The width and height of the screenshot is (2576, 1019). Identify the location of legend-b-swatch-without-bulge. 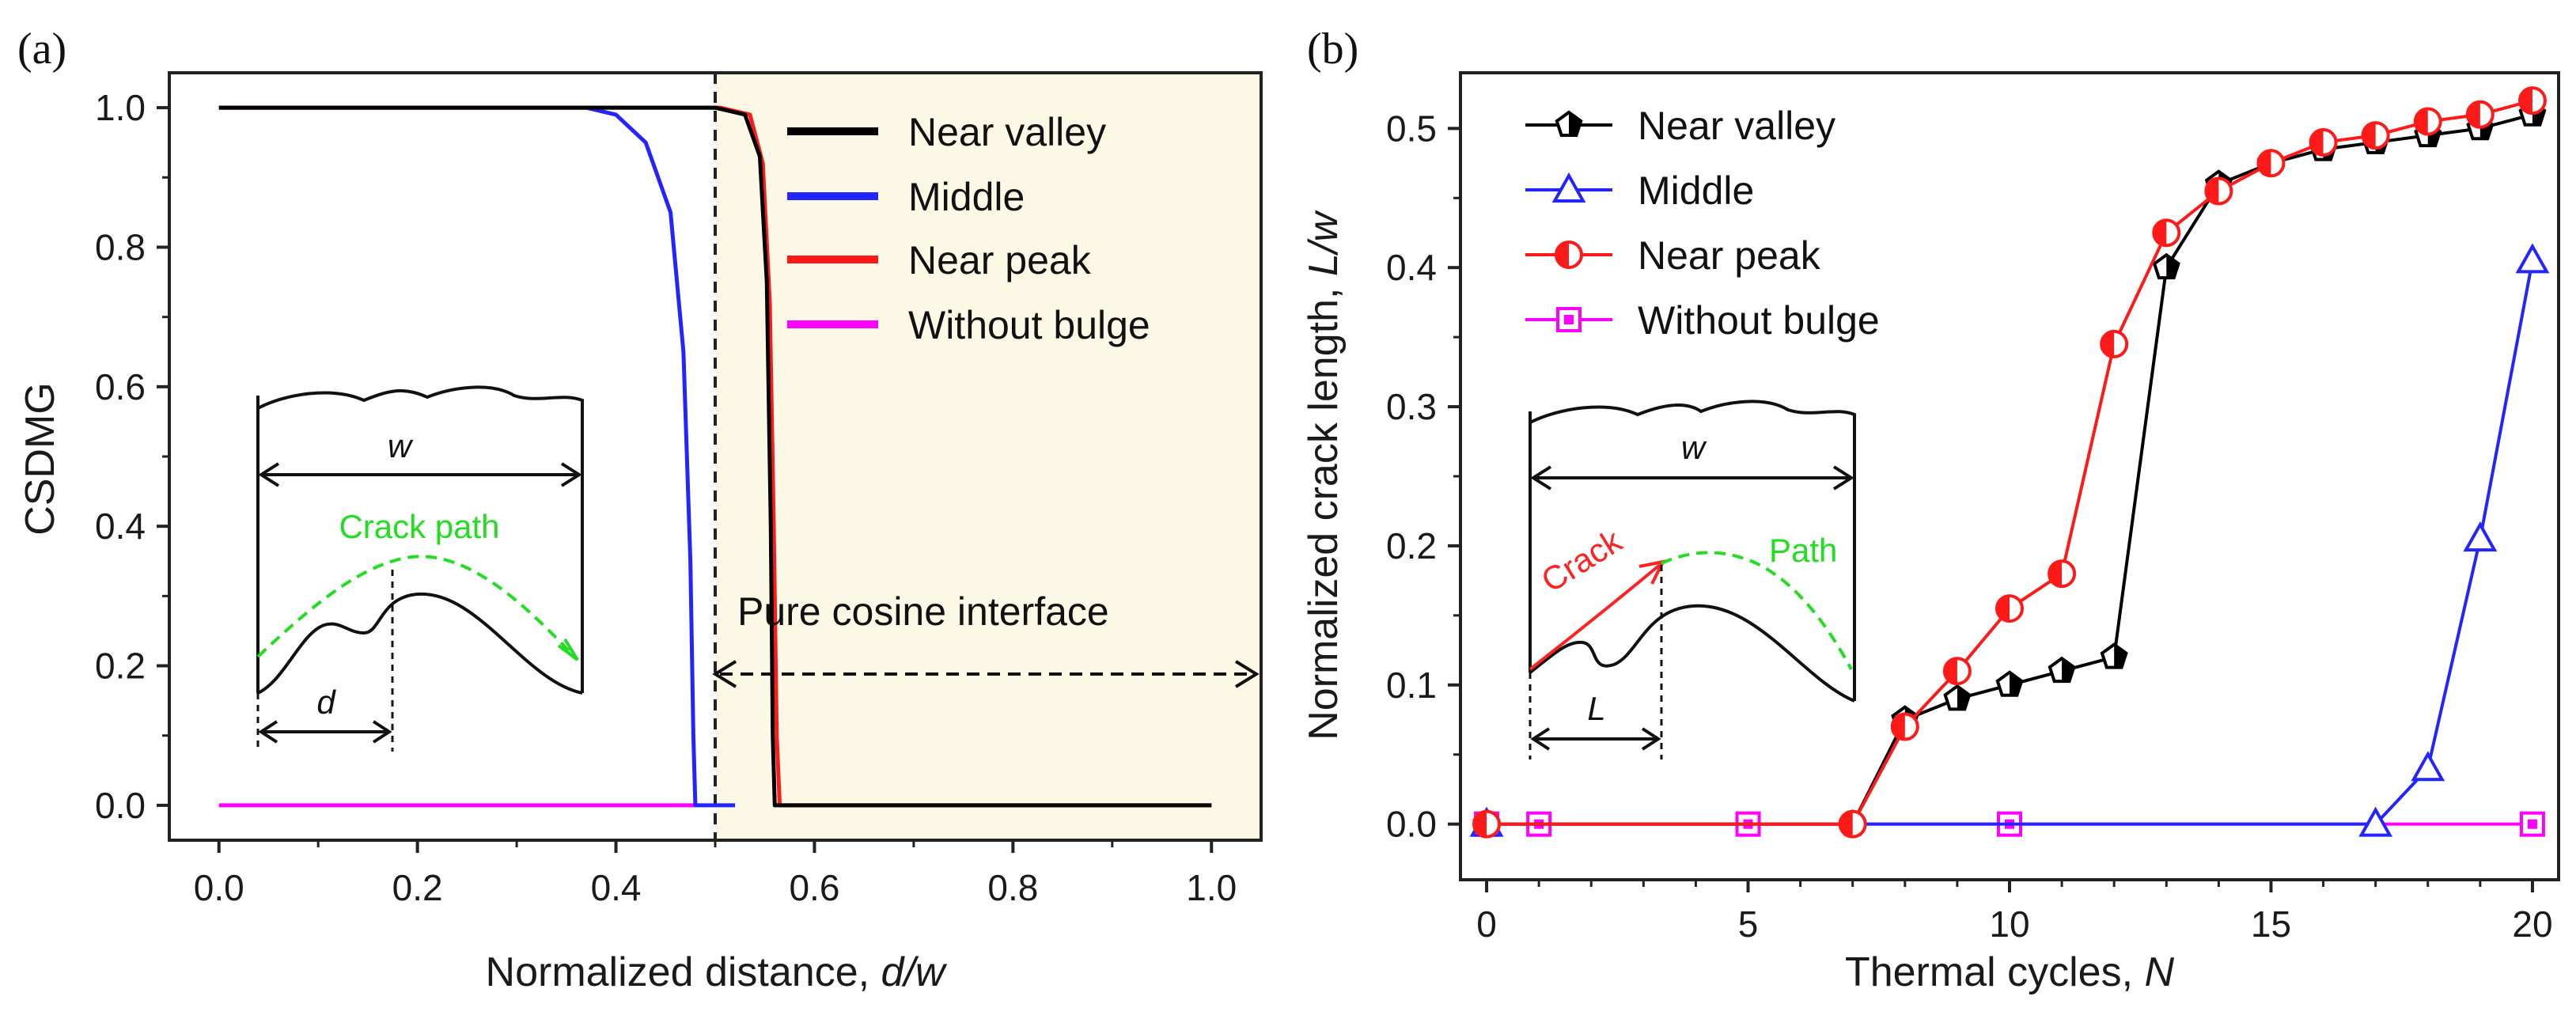
(1568, 319).